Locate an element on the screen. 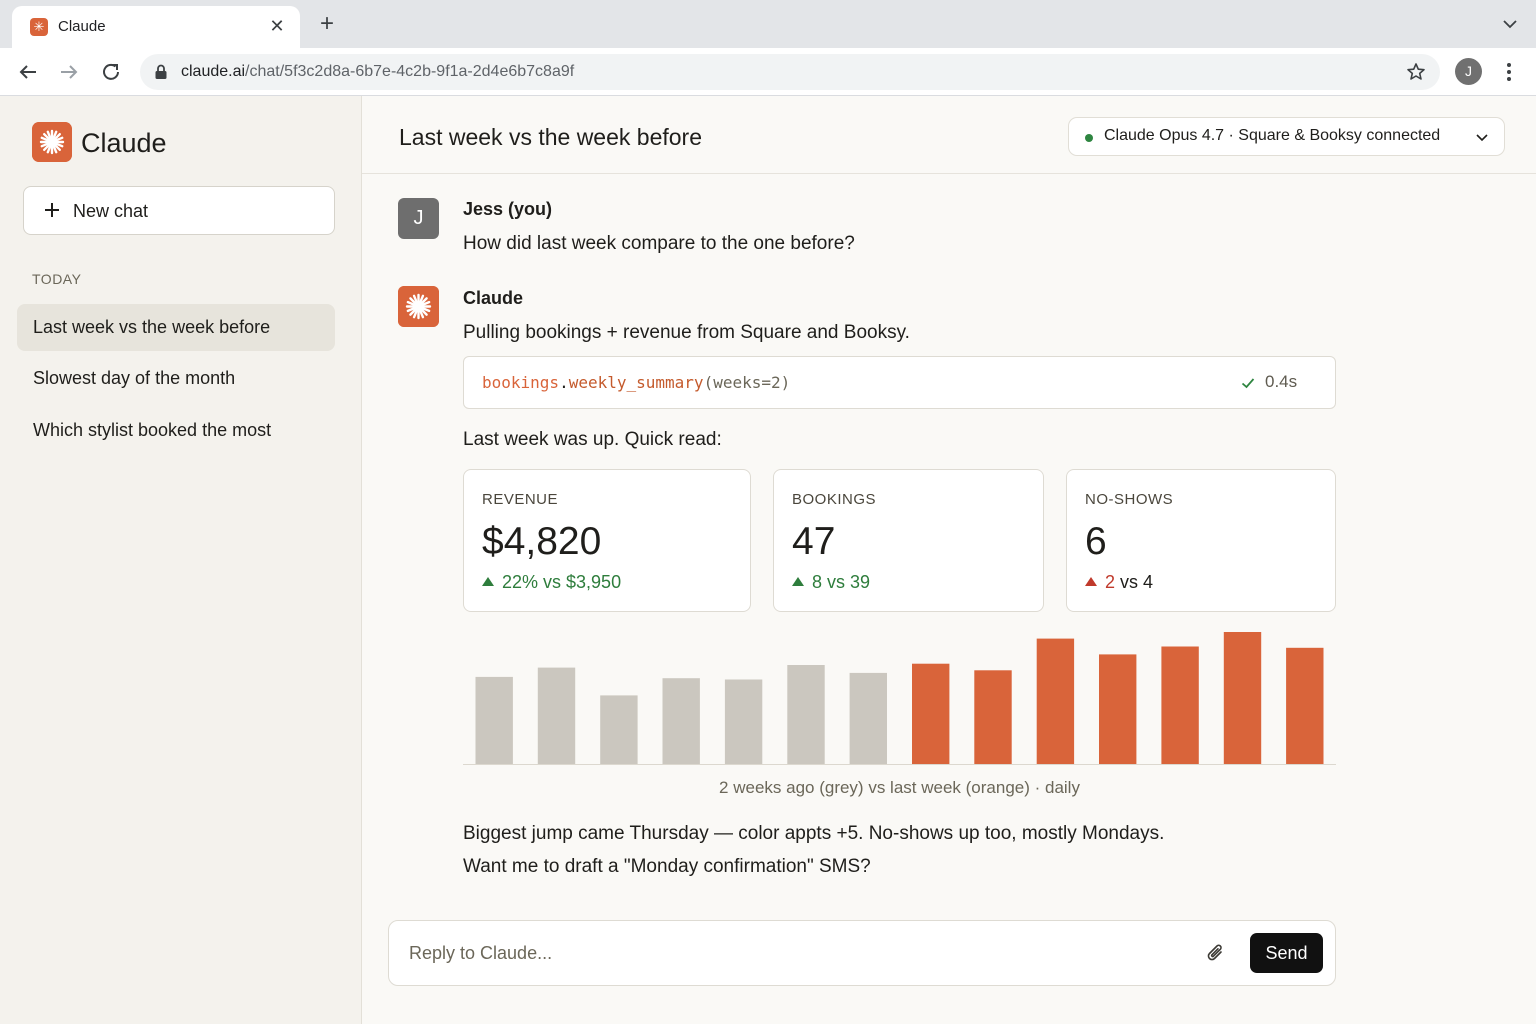  close-icon: ✕ is located at coordinates (277, 26).